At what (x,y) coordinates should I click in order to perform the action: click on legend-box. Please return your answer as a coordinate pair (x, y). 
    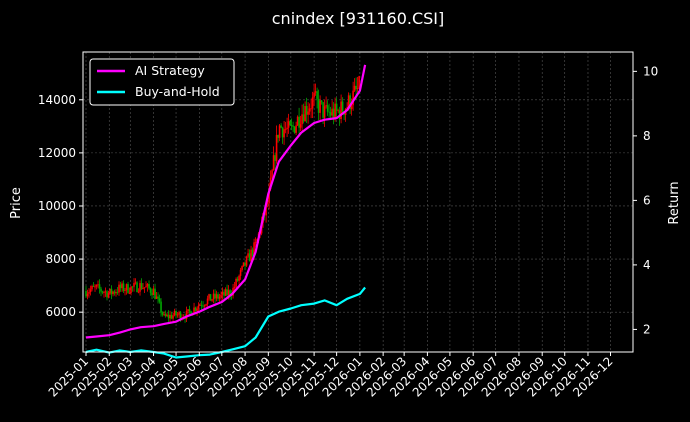
    Looking at the image, I should click on (162, 82).